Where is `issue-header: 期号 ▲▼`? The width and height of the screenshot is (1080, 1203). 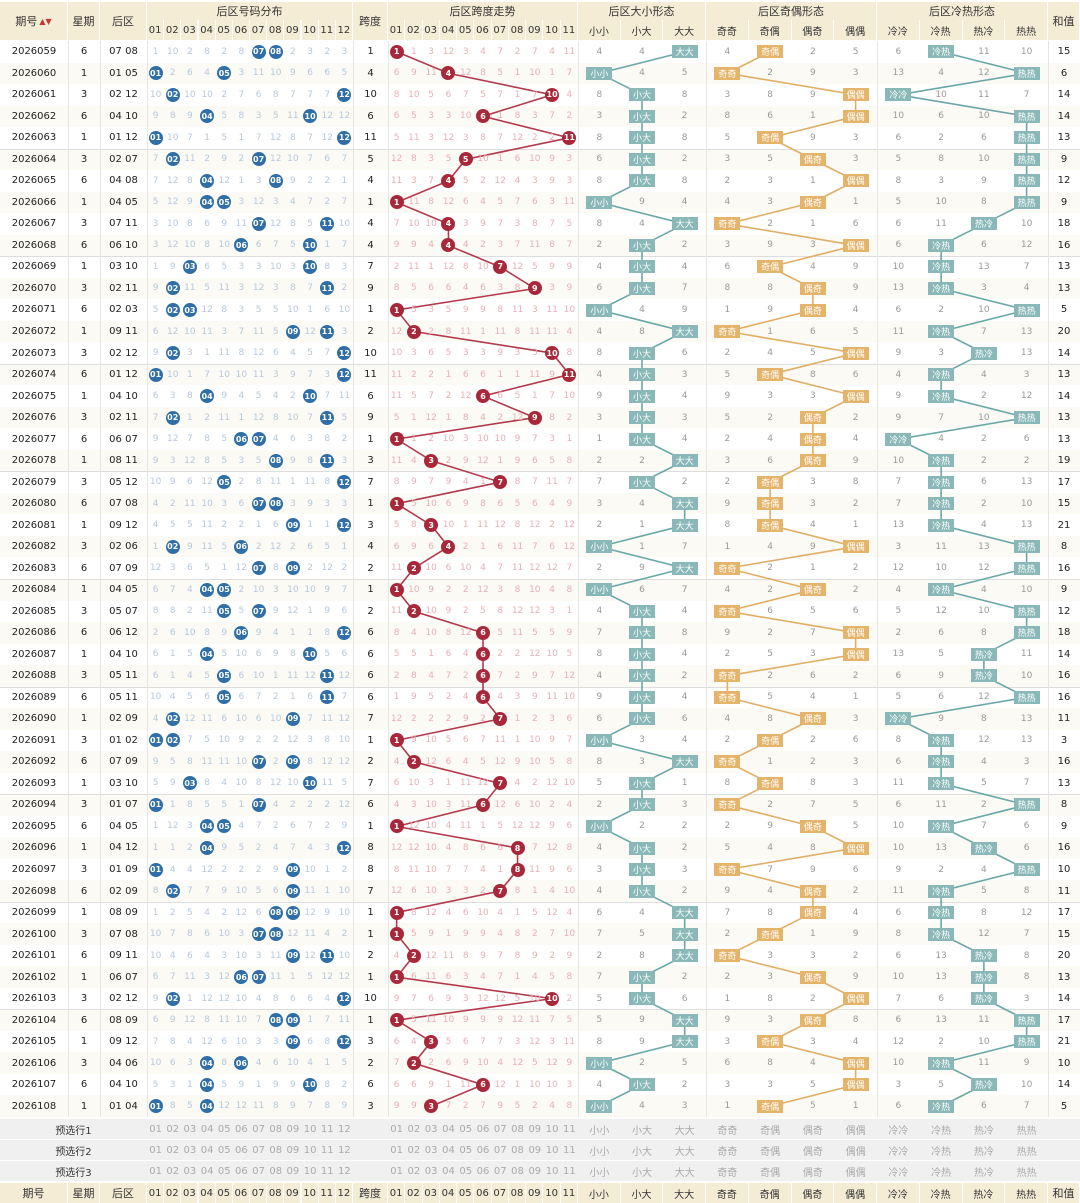
issue-header: 期号 ▲▼ is located at coordinates (34, 21).